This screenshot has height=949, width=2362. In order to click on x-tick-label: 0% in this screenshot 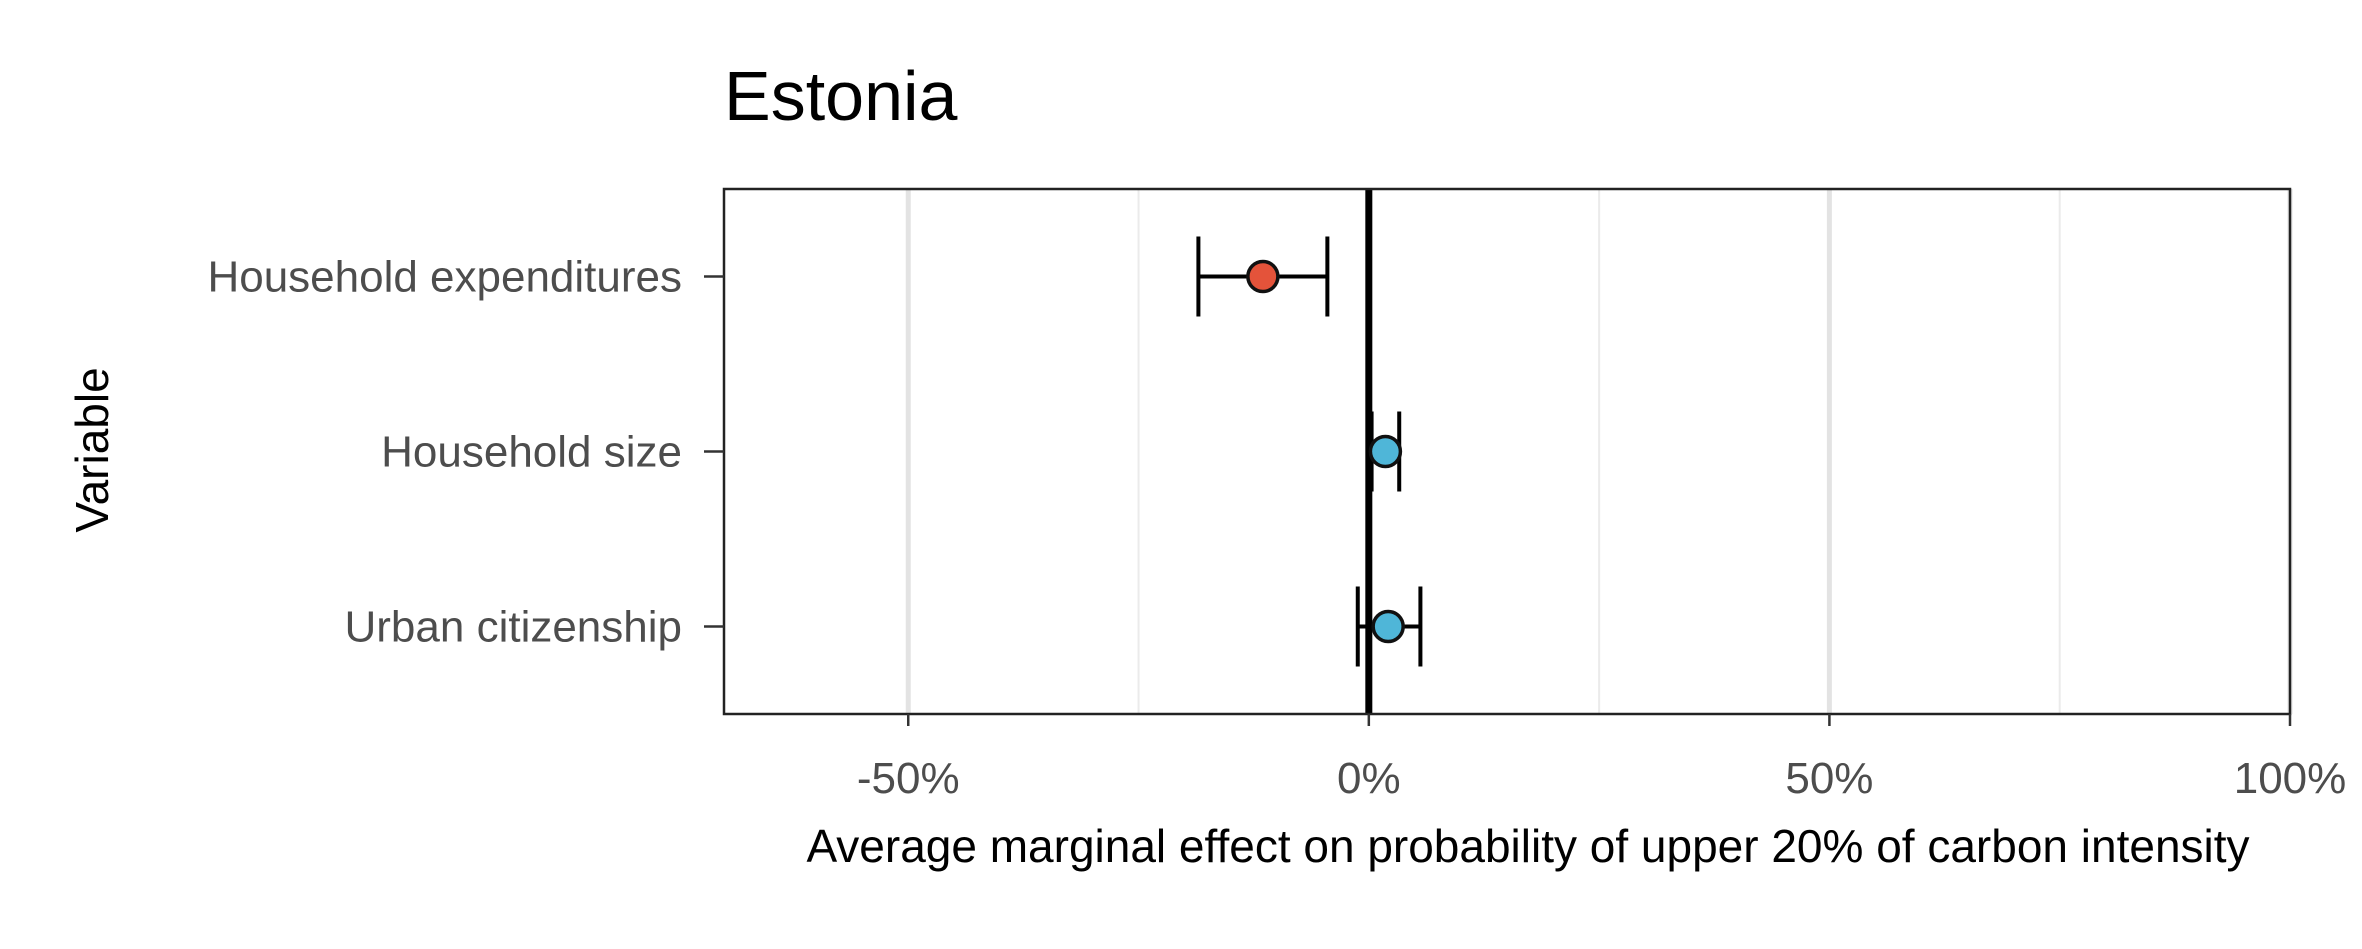, I will do `click(1369, 778)`.